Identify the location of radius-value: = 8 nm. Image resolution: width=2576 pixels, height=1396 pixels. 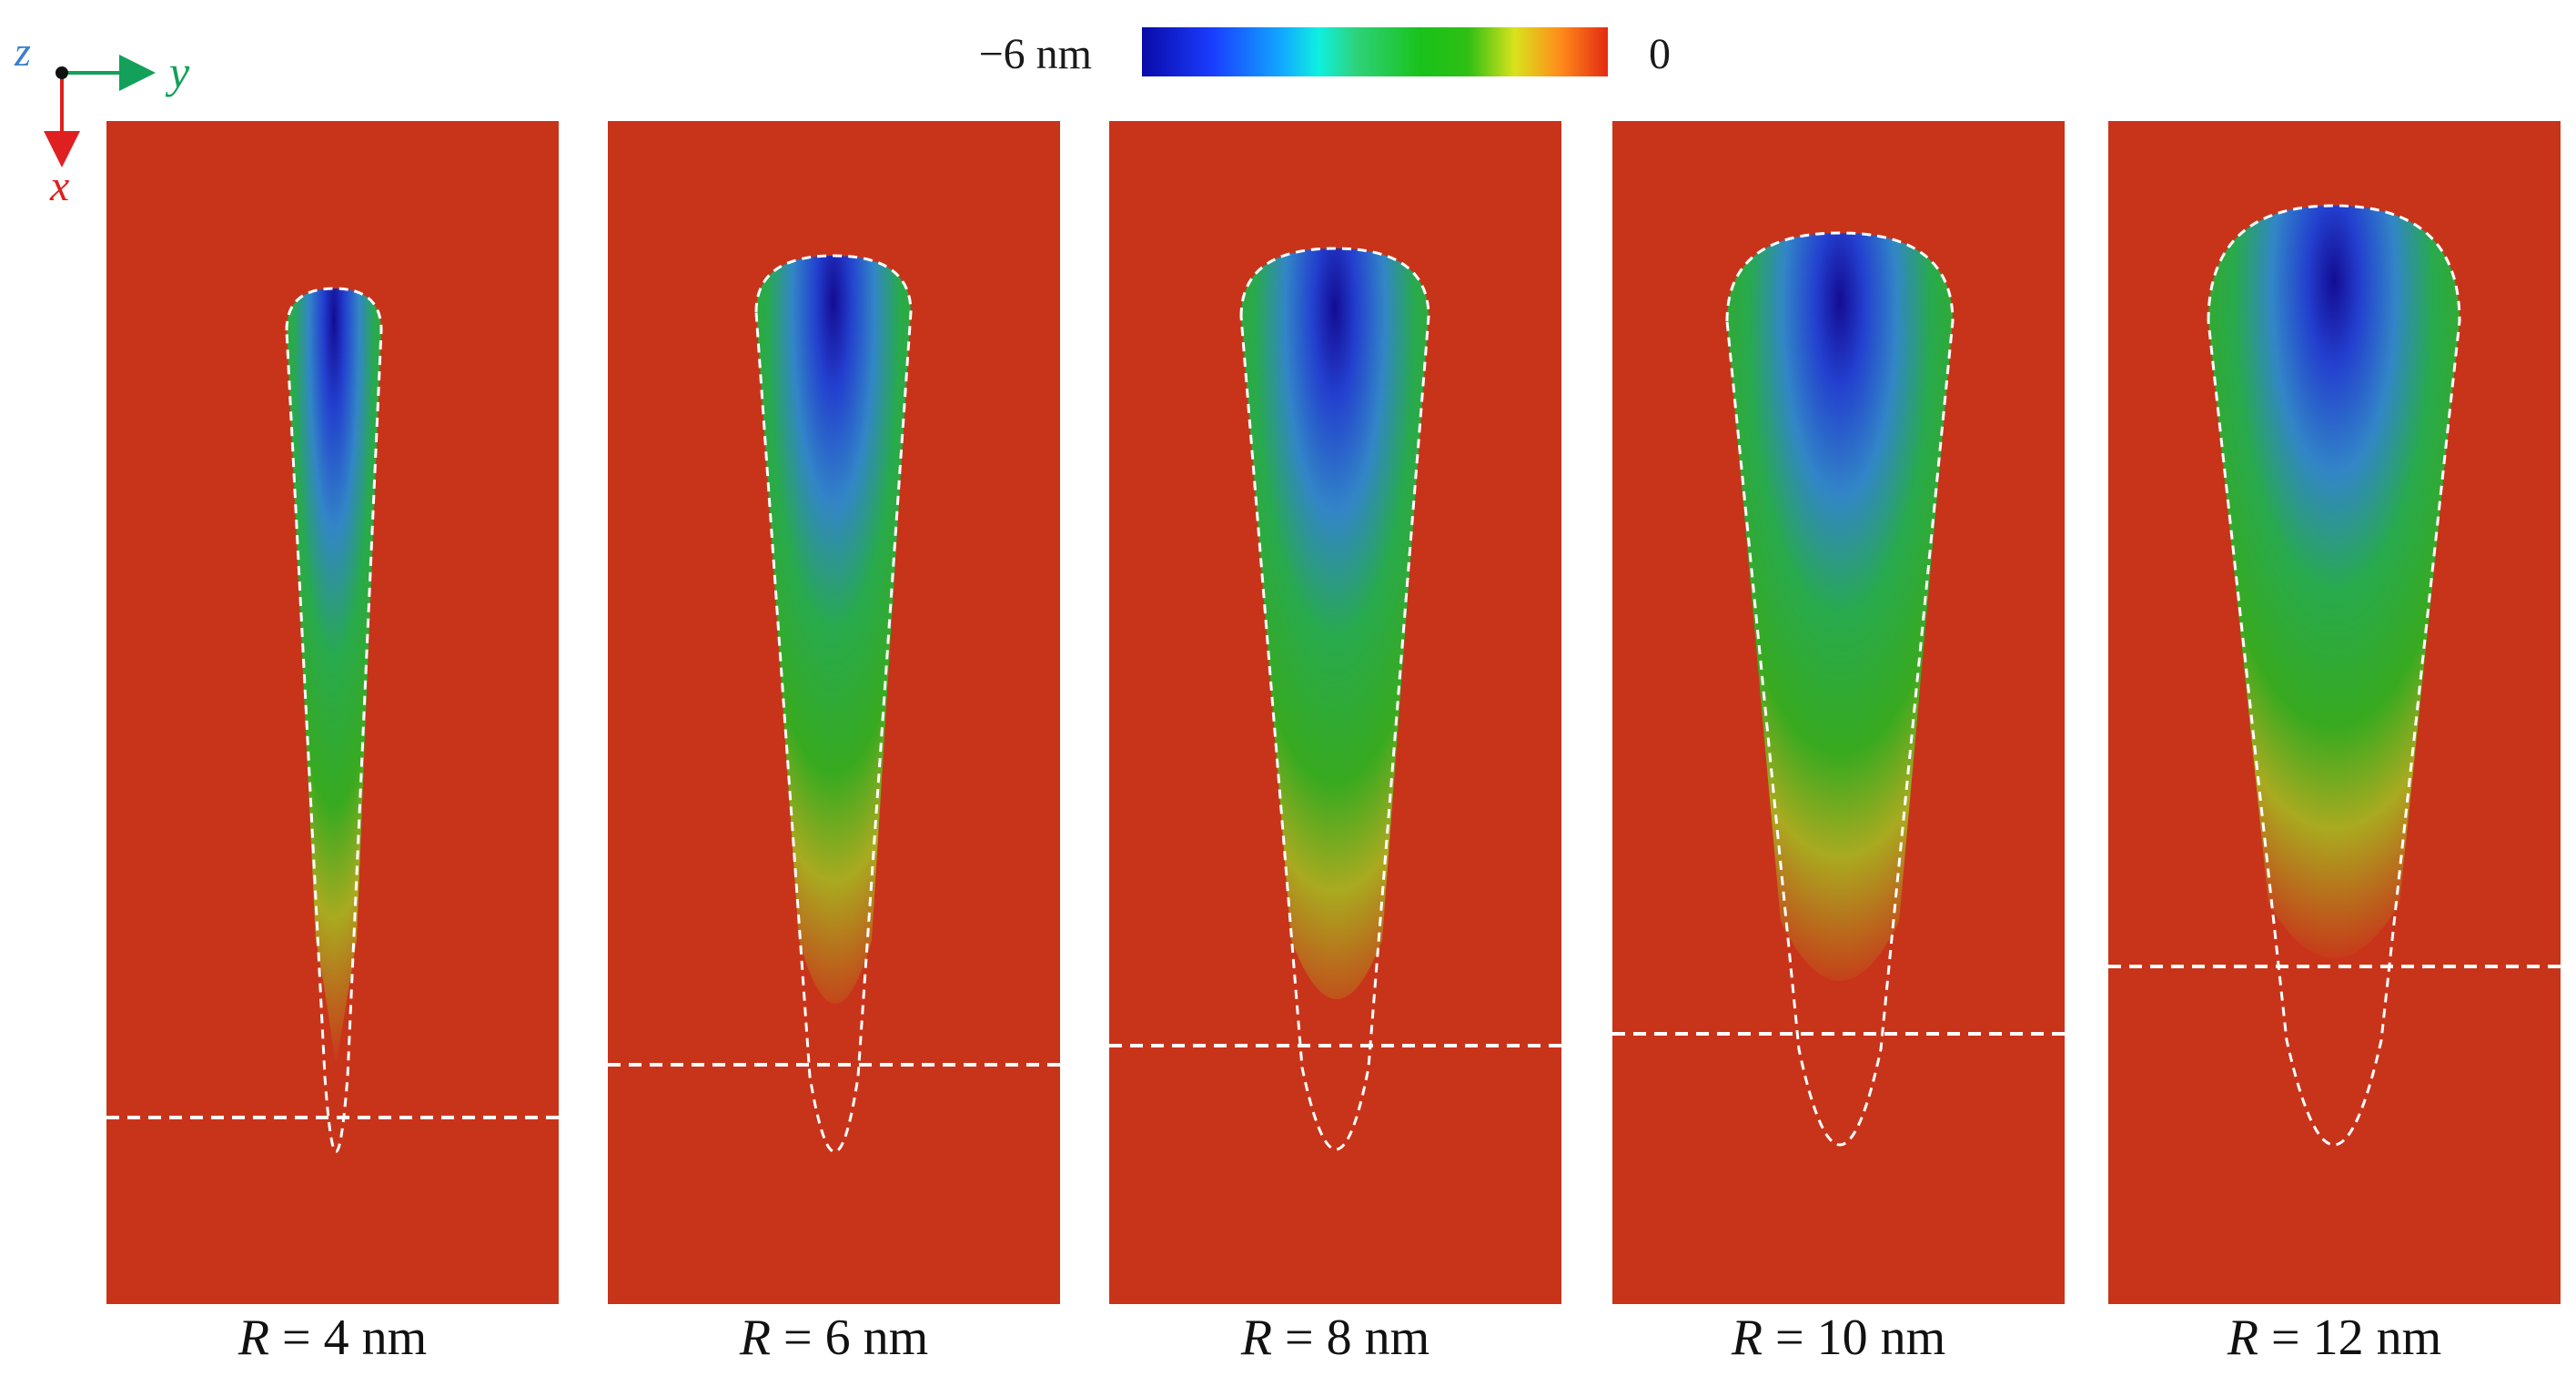
(1351, 1338).